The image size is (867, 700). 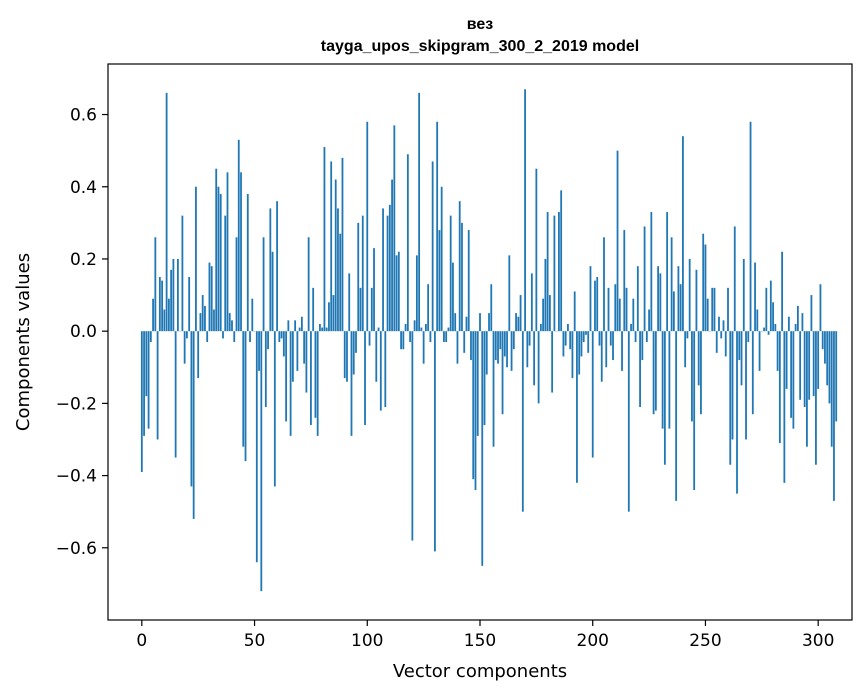 I want to click on y-axis-label: Components values, so click(x=23, y=342).